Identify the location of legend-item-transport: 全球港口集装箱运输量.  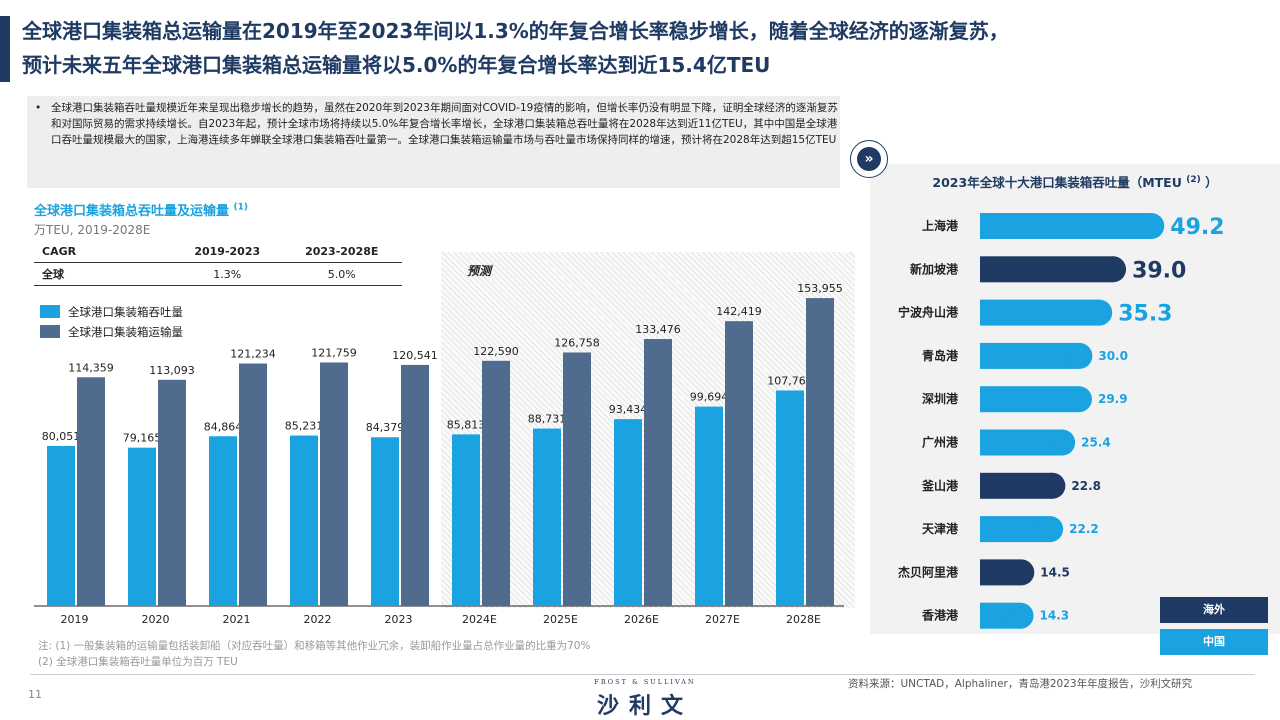
(111, 332).